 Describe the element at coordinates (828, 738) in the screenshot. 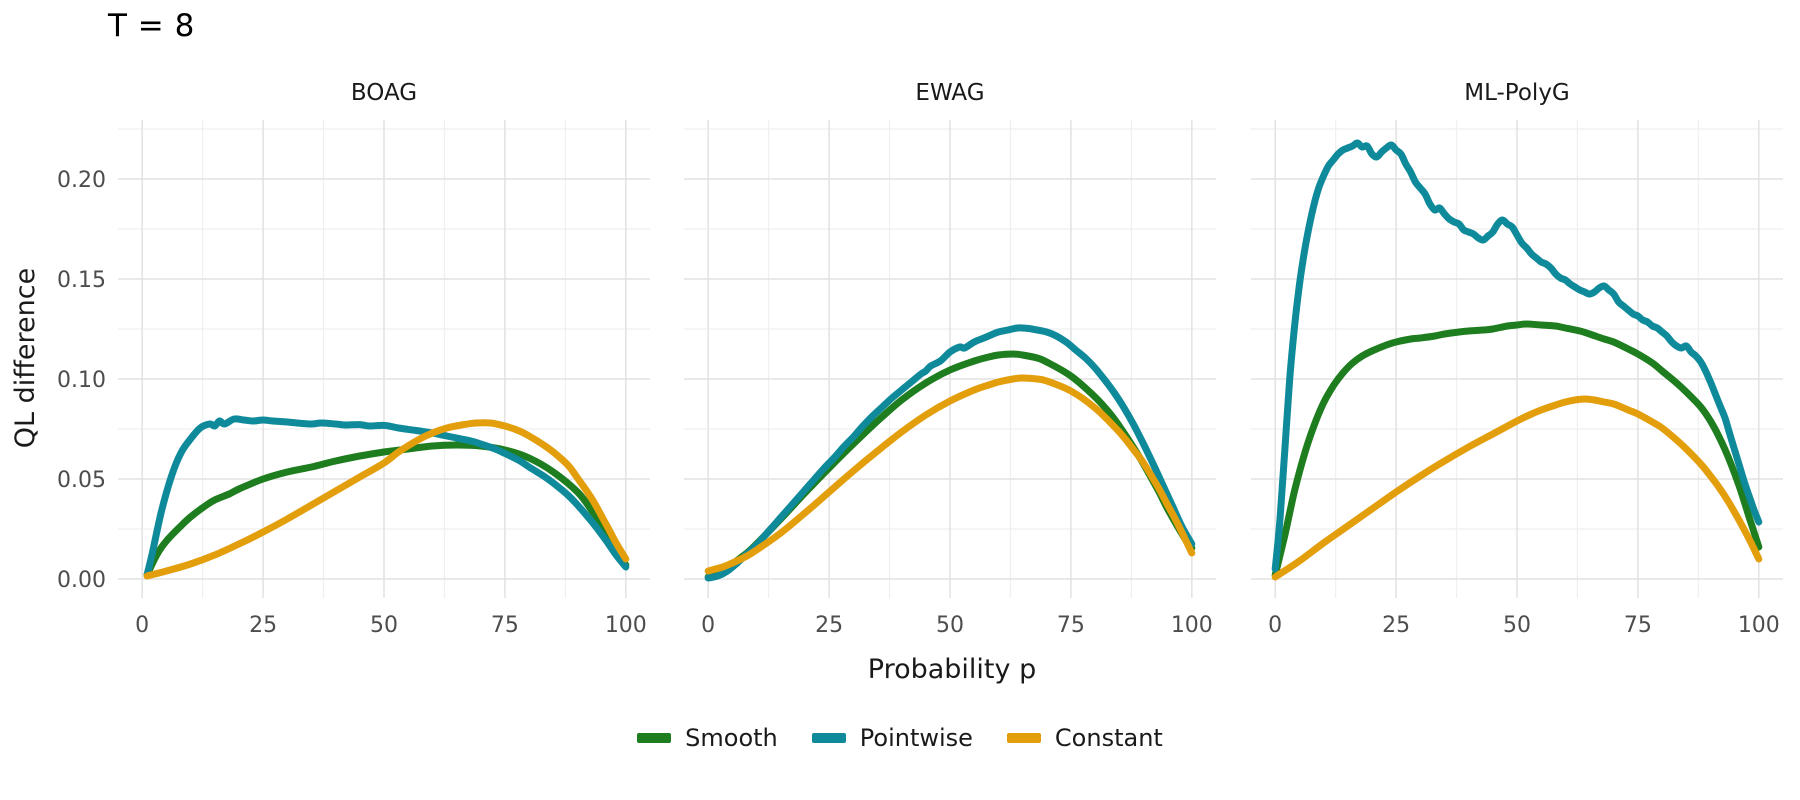

I see `legend-key-pointwise` at that location.